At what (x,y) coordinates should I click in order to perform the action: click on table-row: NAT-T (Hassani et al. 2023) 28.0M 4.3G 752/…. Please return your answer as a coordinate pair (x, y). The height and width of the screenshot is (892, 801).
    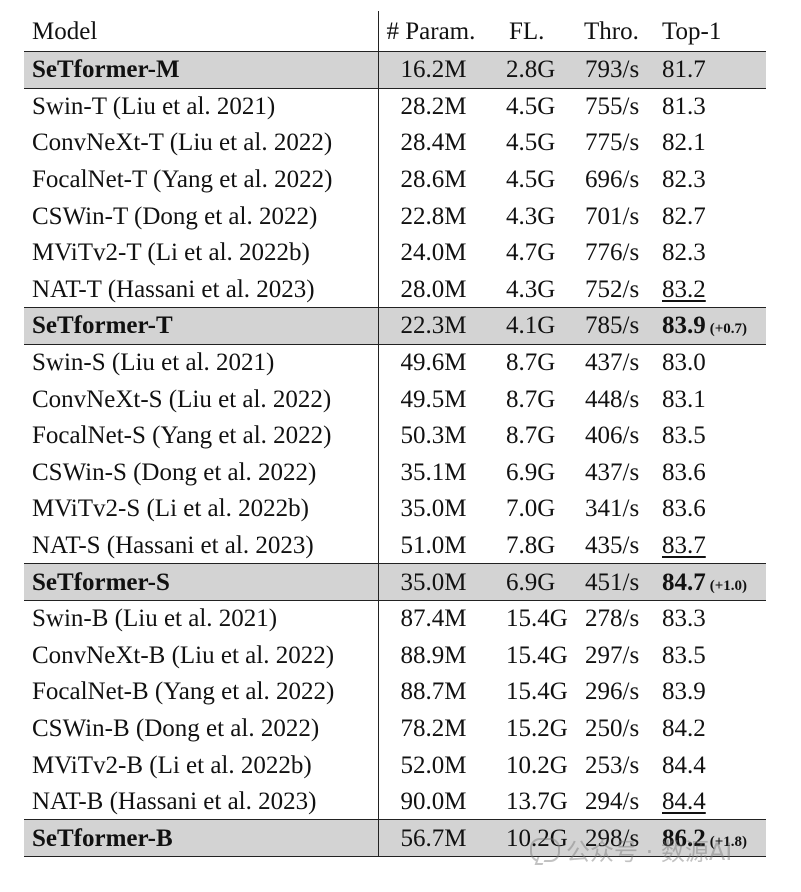
    Looking at the image, I should click on (395, 289).